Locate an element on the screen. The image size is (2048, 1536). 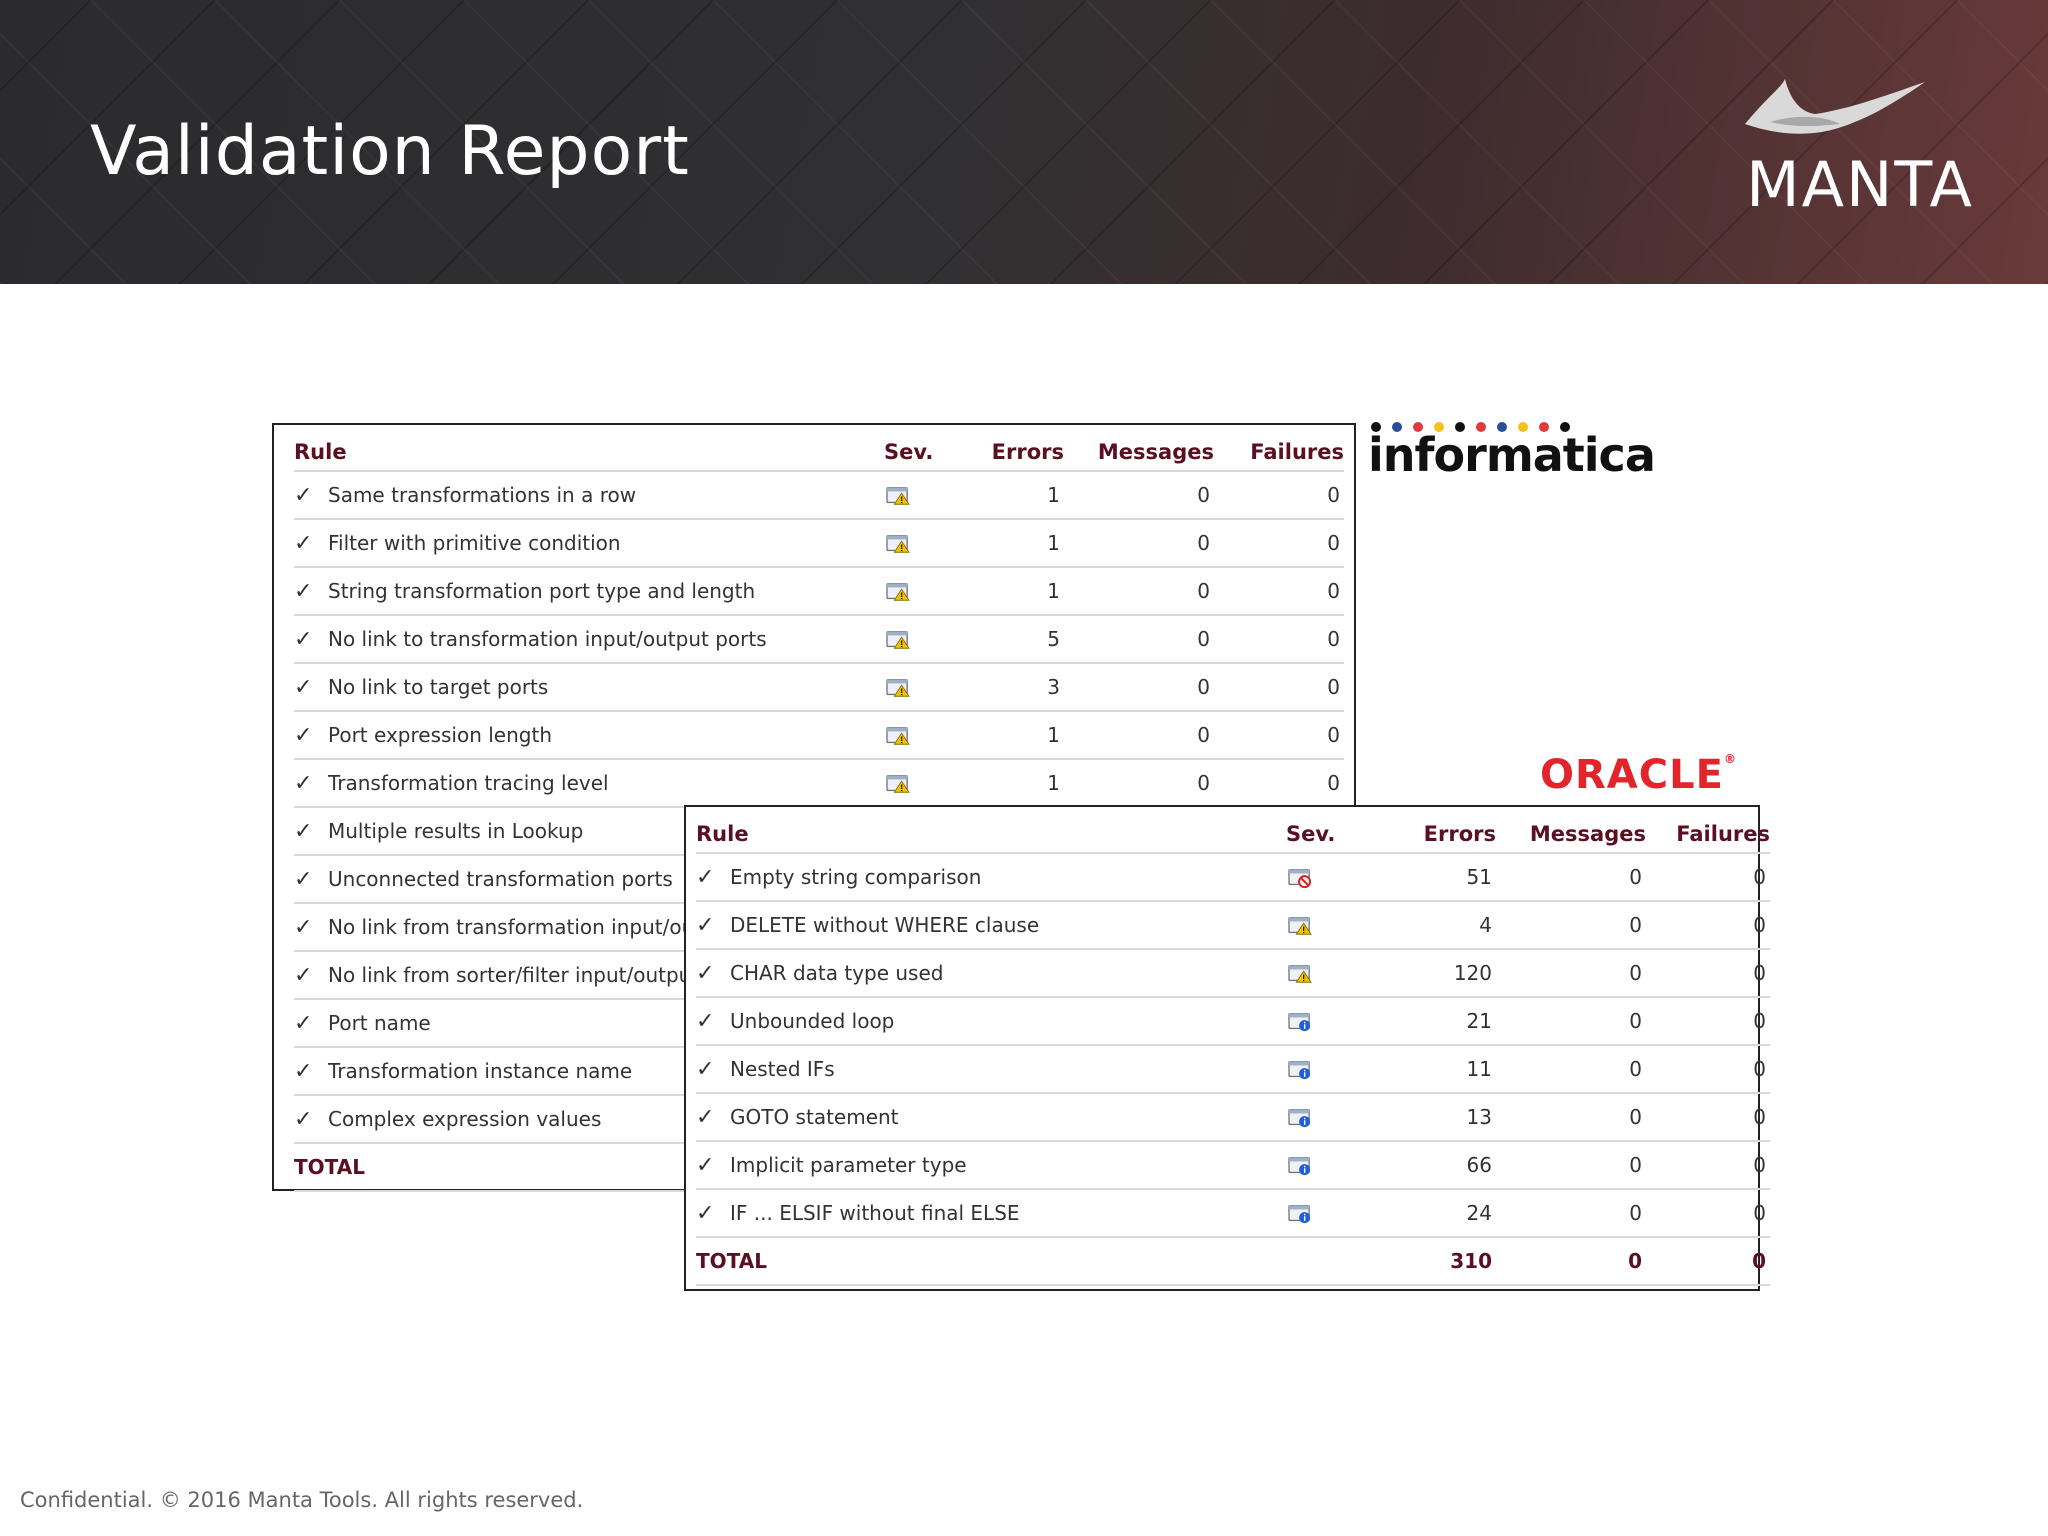
rule-cell: ✓ Port expression length is located at coordinates (589, 735).